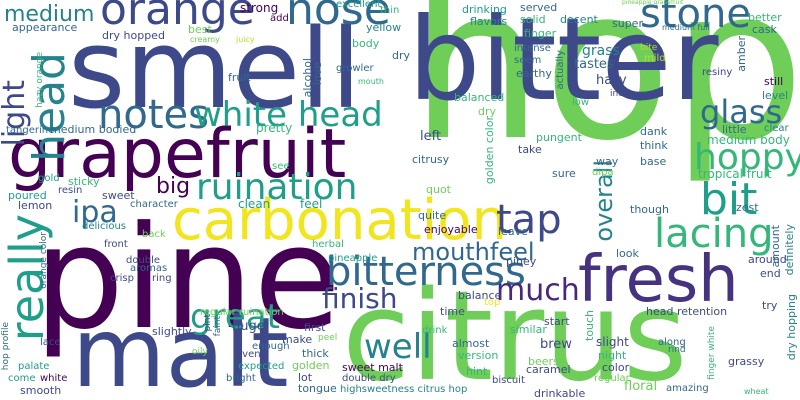 This screenshot has width=800, height=400. What do you see at coordinates (641, 386) in the screenshot?
I see `word-floral: floral` at bounding box center [641, 386].